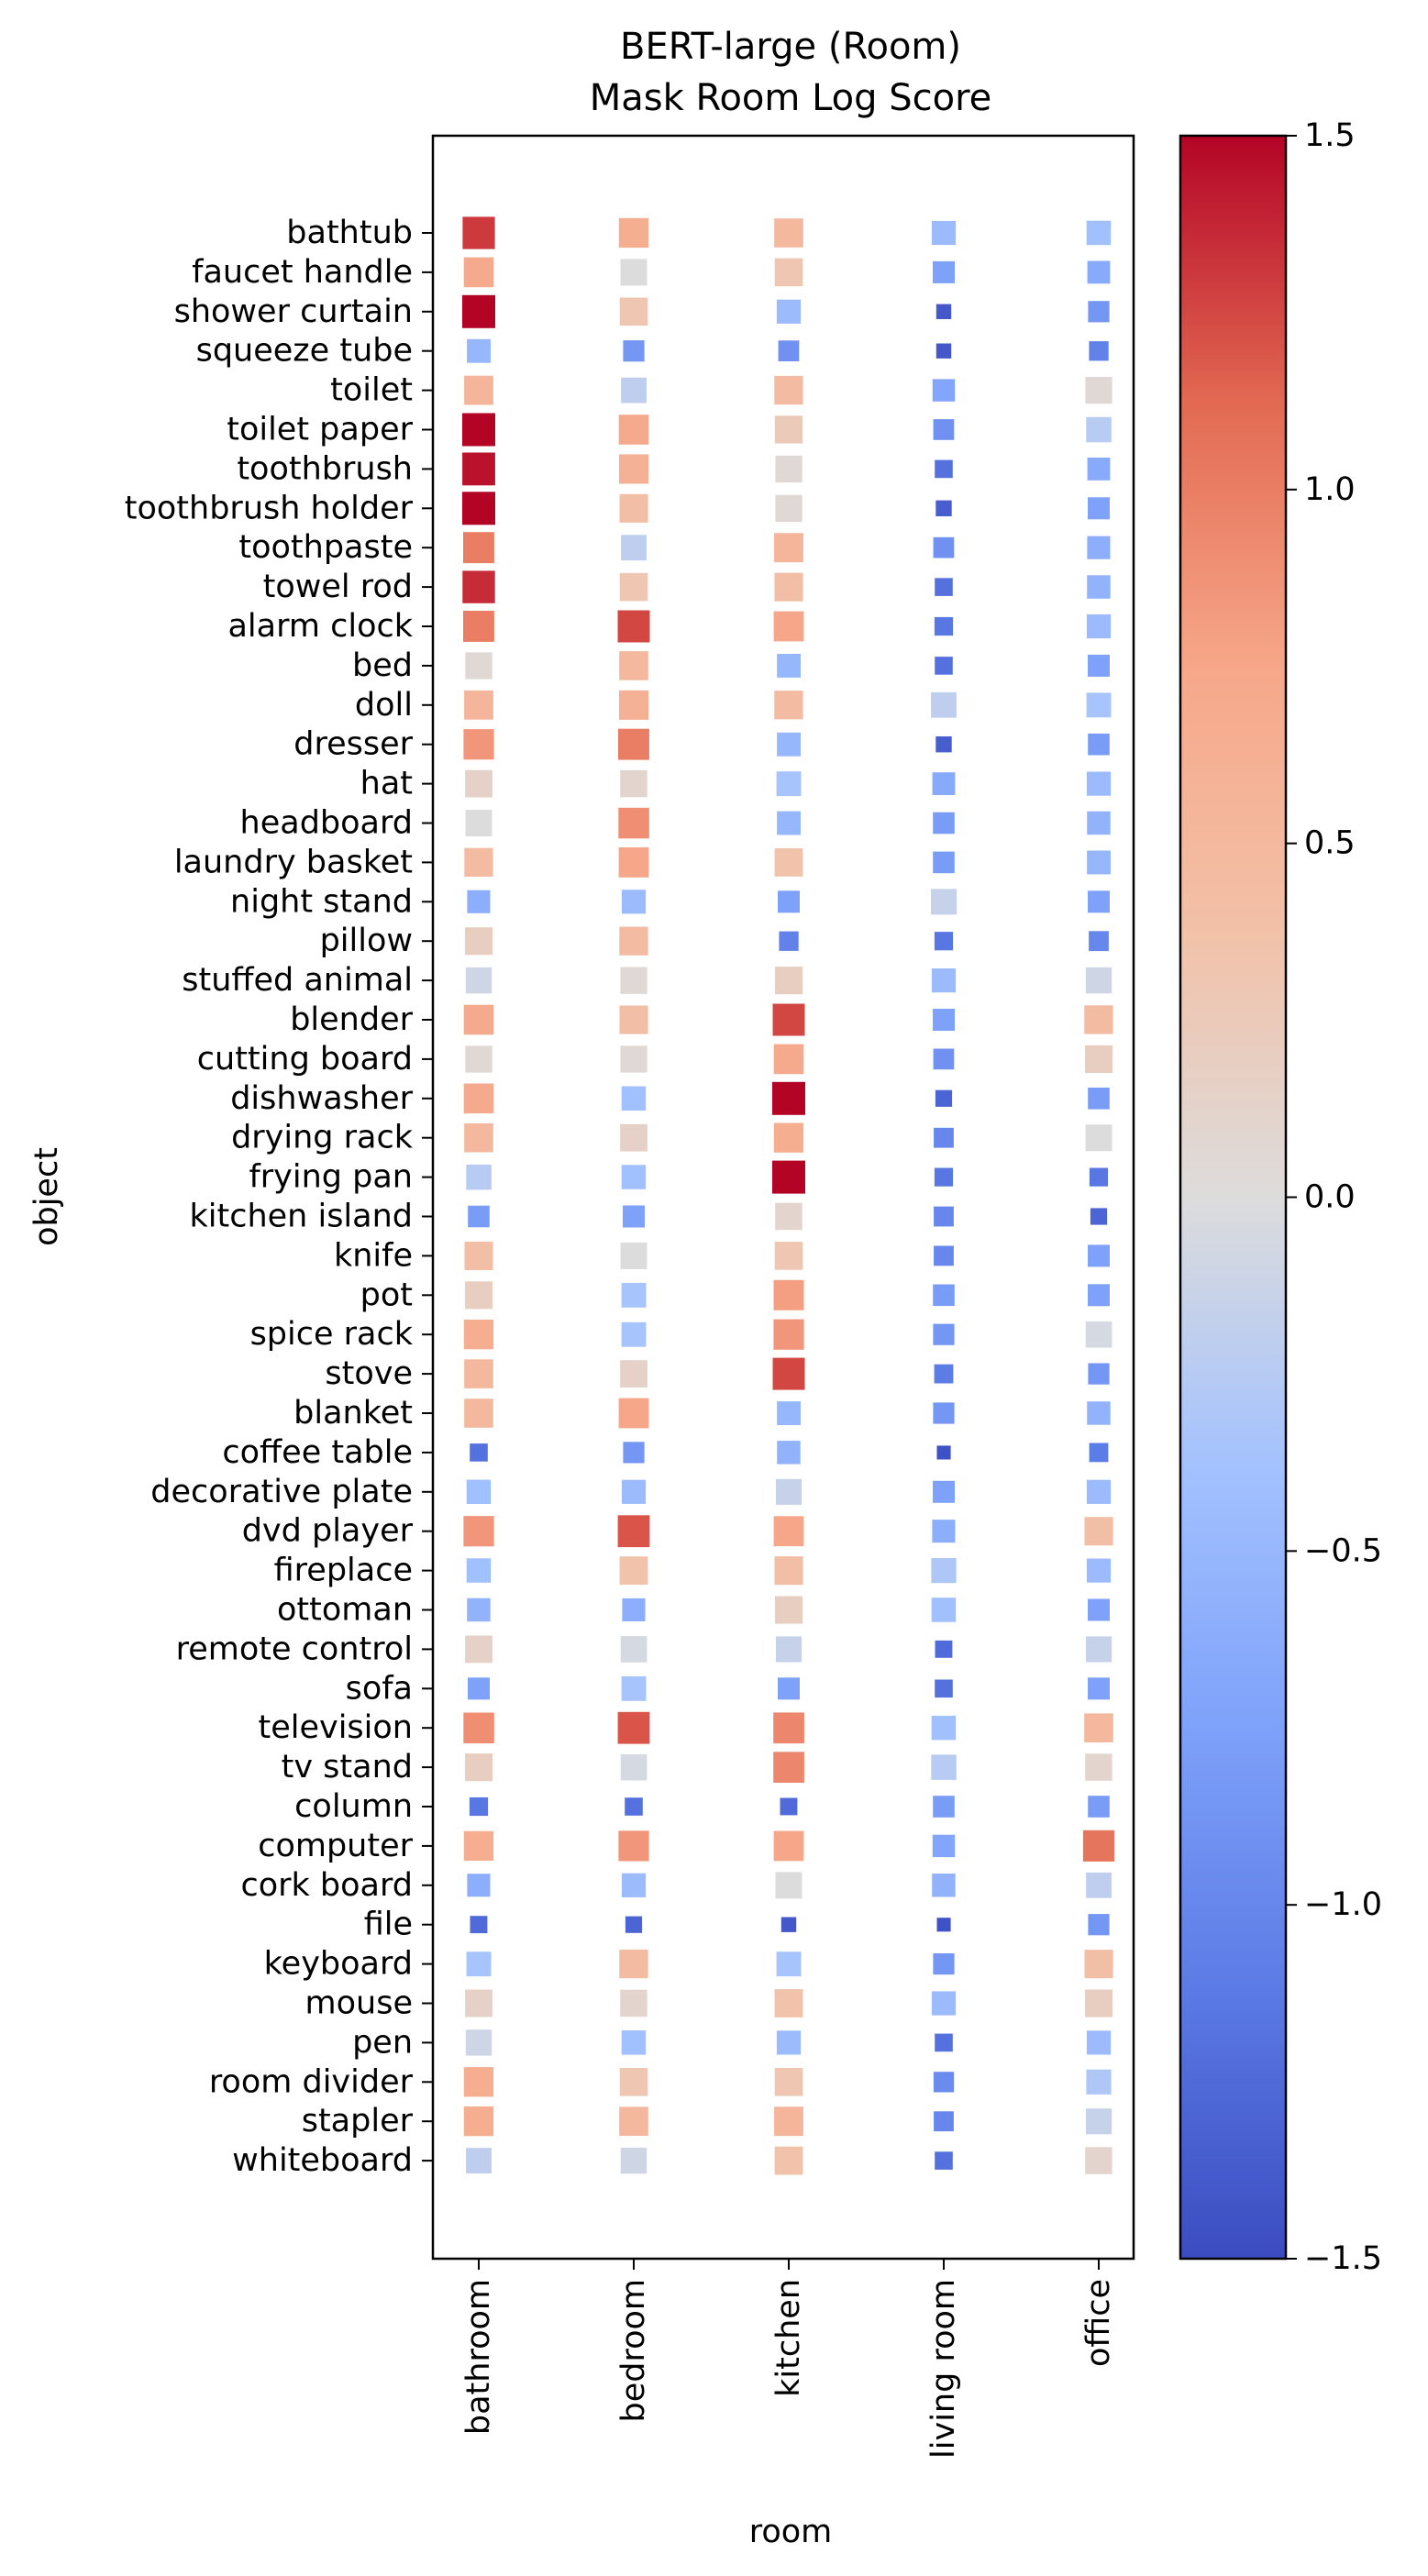 This screenshot has width=1428, height=2576. Describe the element at coordinates (1099, 783) in the screenshot. I see `cell-hat-office` at that location.